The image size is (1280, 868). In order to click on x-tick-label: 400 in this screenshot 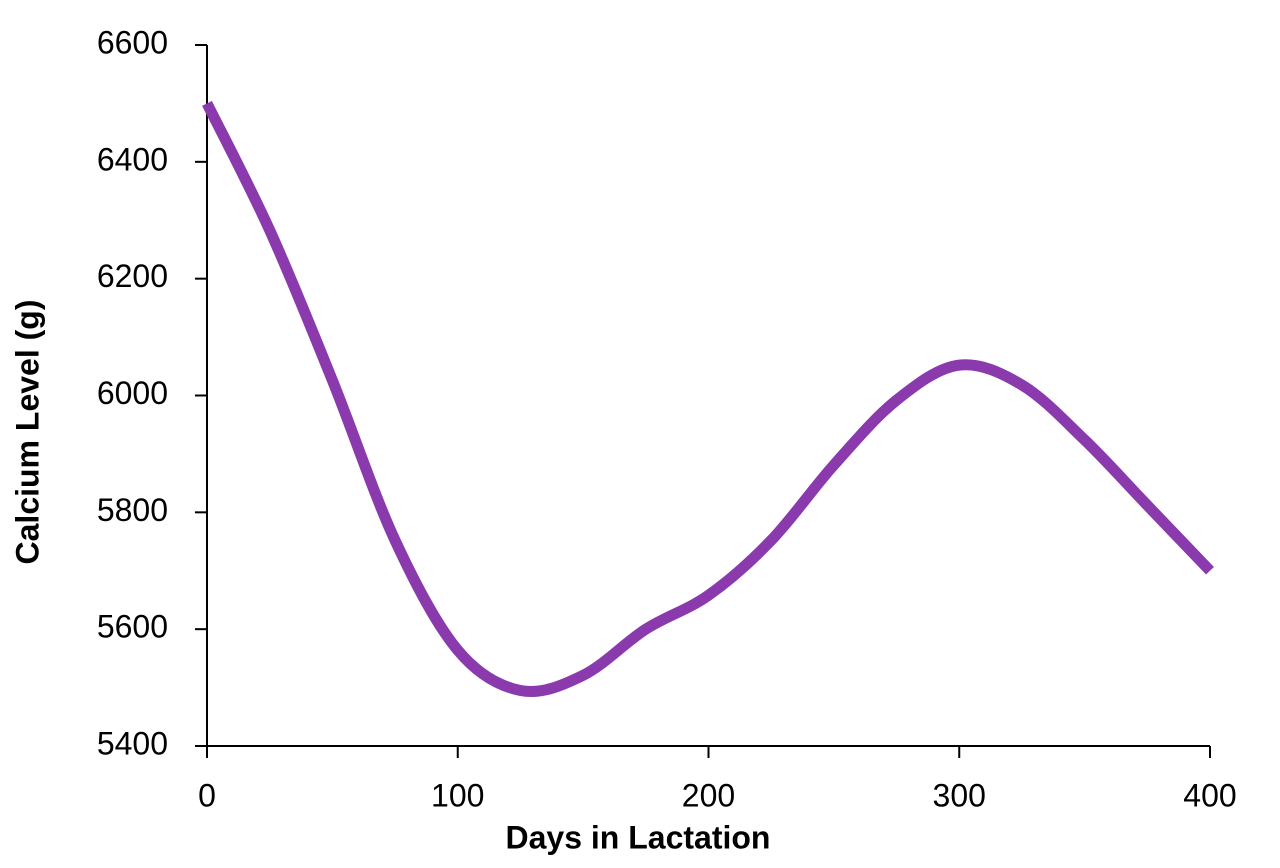, I will do `click(1209, 795)`.